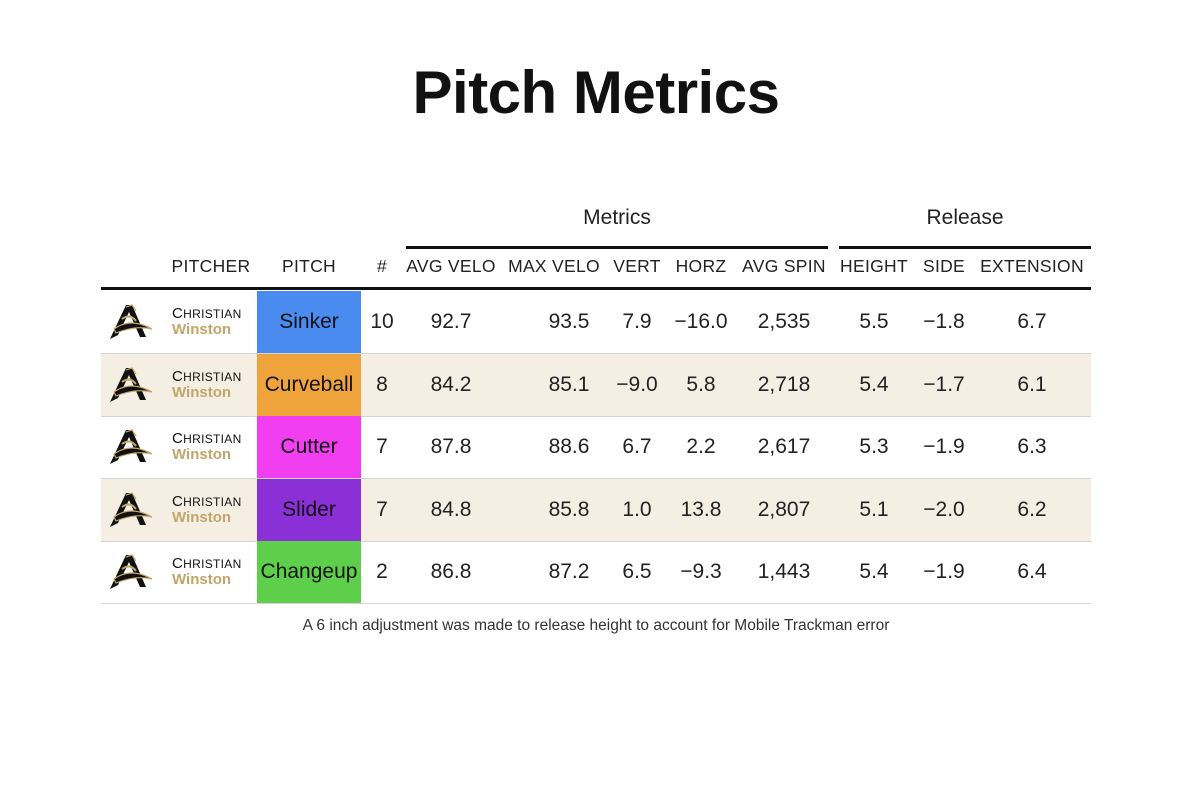 Image resolution: width=1200 pixels, height=788 pixels. What do you see at coordinates (382, 266) in the screenshot?
I see `col-header-count: #` at bounding box center [382, 266].